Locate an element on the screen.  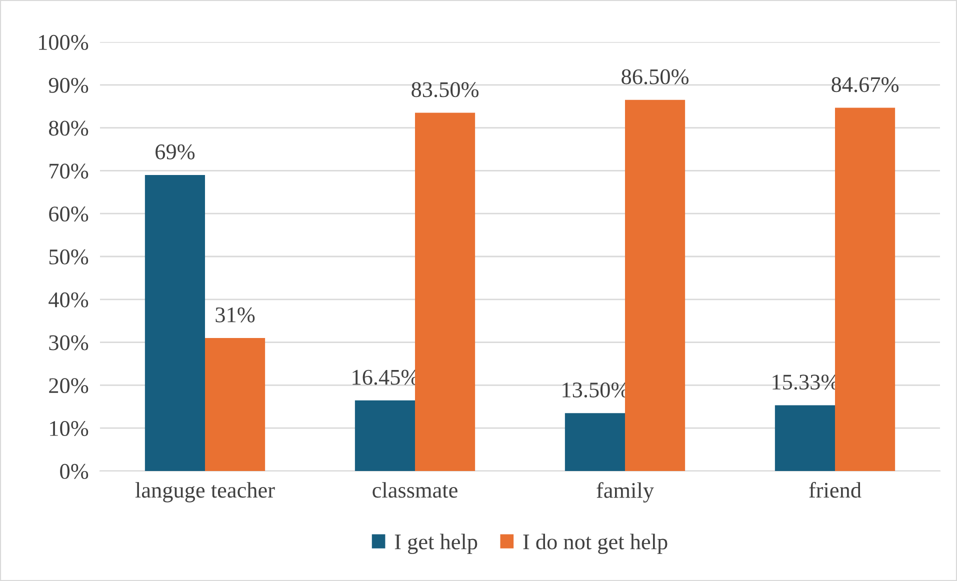
y-tick-label: 30% is located at coordinates (68, 342).